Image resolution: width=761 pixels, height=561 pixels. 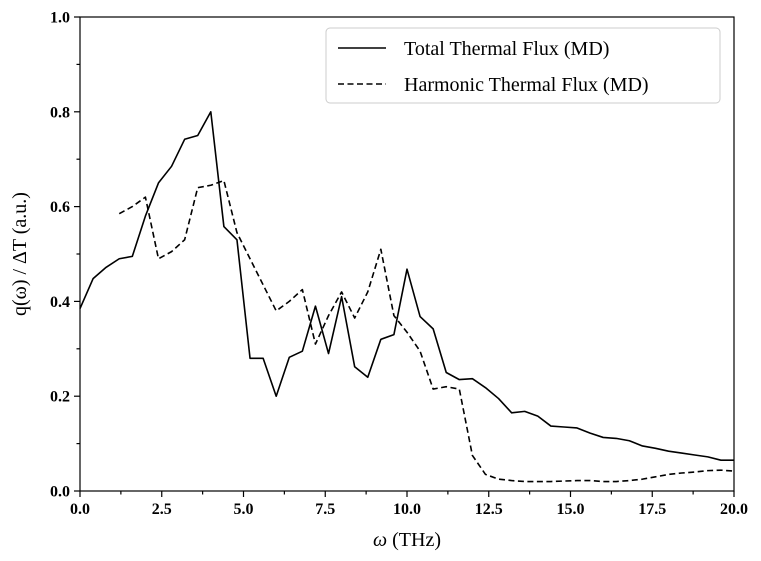 What do you see at coordinates (325, 509) in the screenshot?
I see `x-tick-label: 7.5` at bounding box center [325, 509].